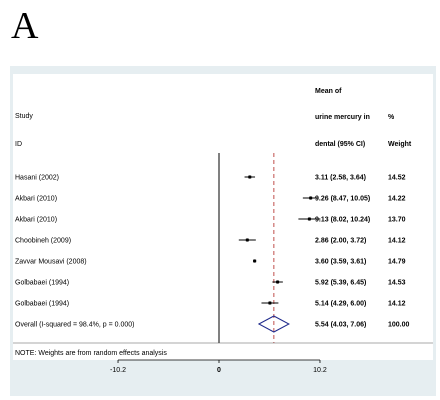 The width and height of the screenshot is (440, 400). What do you see at coordinates (391, 117) in the screenshot?
I see `header-weight-line1: %` at bounding box center [391, 117].